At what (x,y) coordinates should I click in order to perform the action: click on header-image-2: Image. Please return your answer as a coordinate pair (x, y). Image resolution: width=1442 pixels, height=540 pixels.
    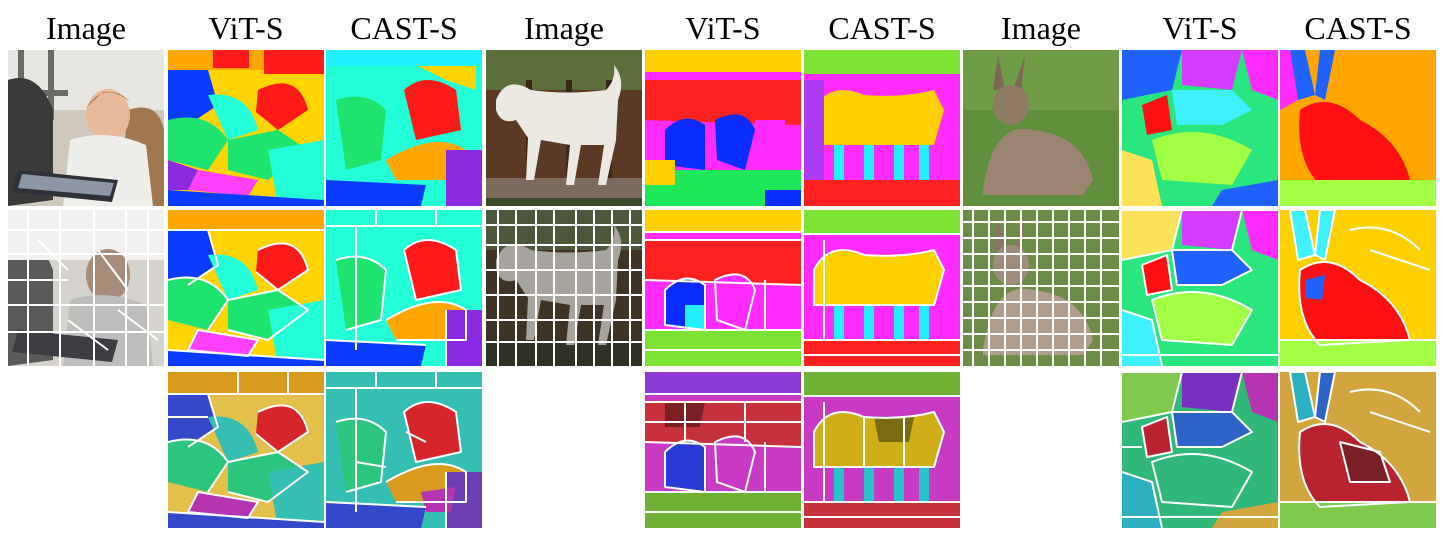
    Looking at the image, I should click on (564, 28).